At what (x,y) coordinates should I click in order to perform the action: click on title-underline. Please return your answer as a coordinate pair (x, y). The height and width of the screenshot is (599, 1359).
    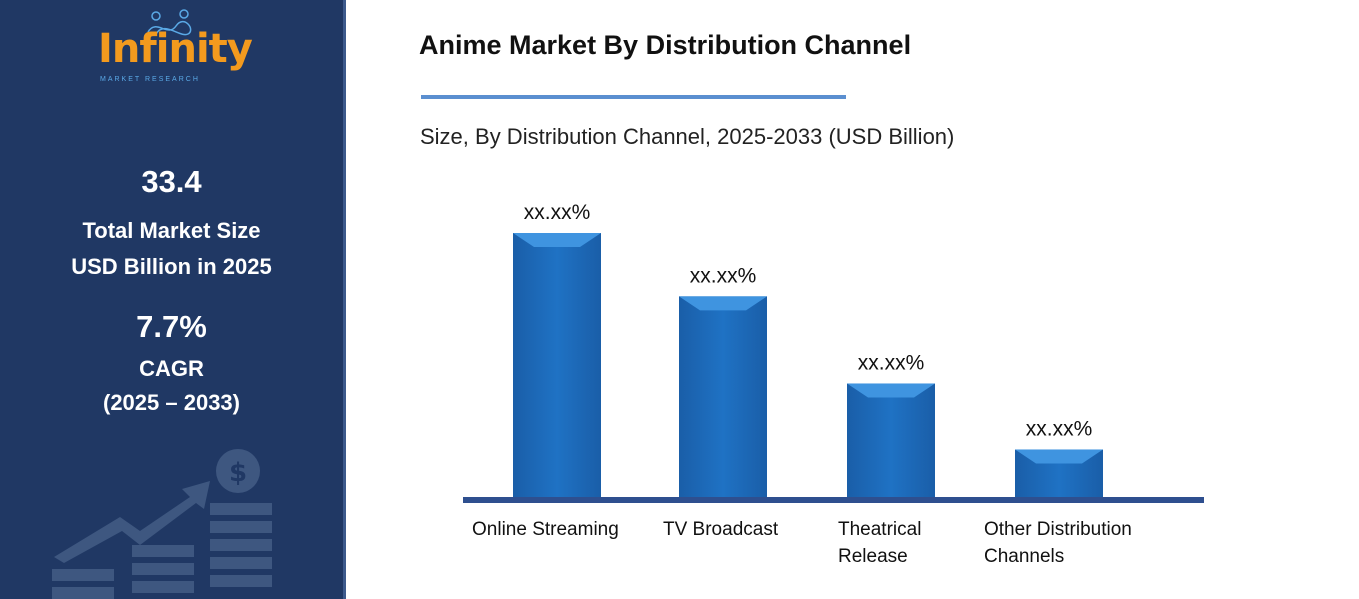
    Looking at the image, I should click on (633, 97).